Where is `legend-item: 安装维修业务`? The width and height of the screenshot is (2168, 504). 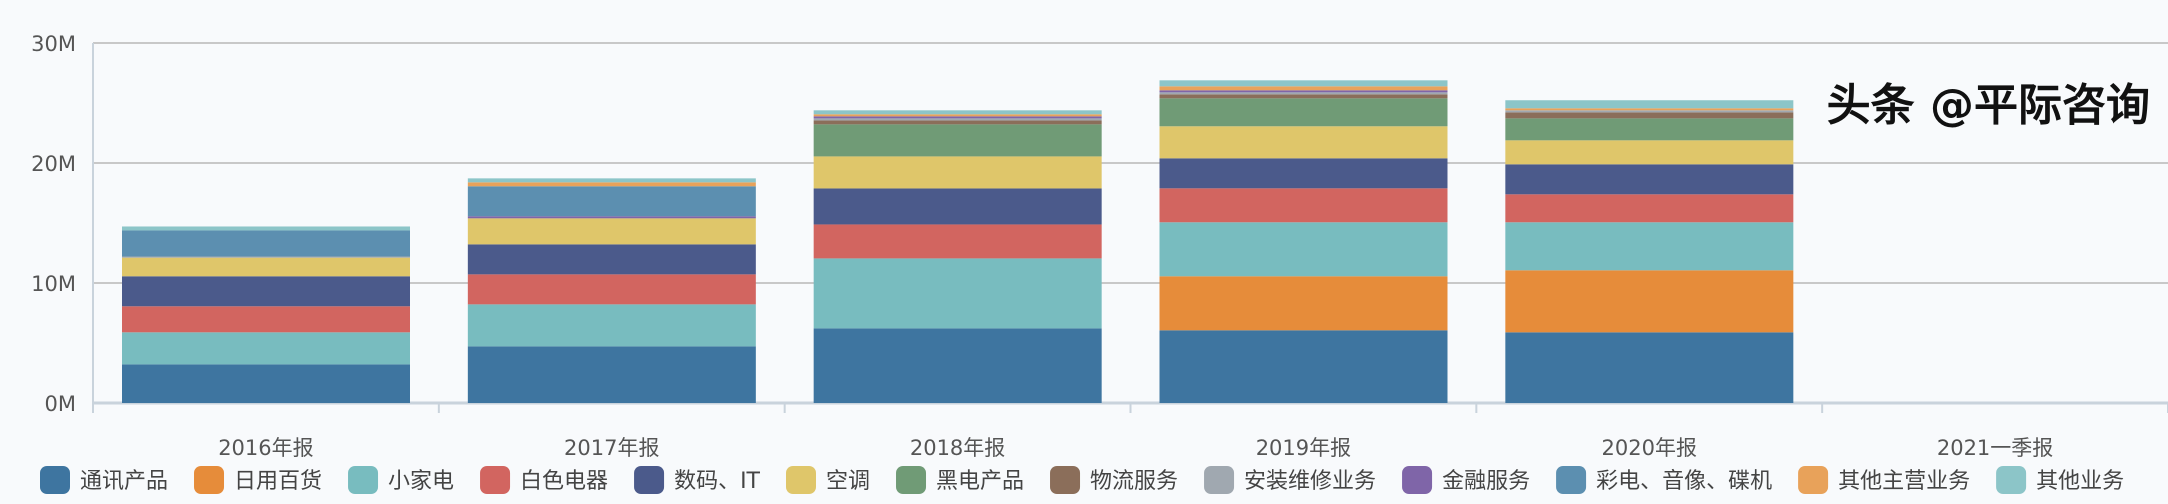
legend-item: 安装维修业务 is located at coordinates (1290, 480).